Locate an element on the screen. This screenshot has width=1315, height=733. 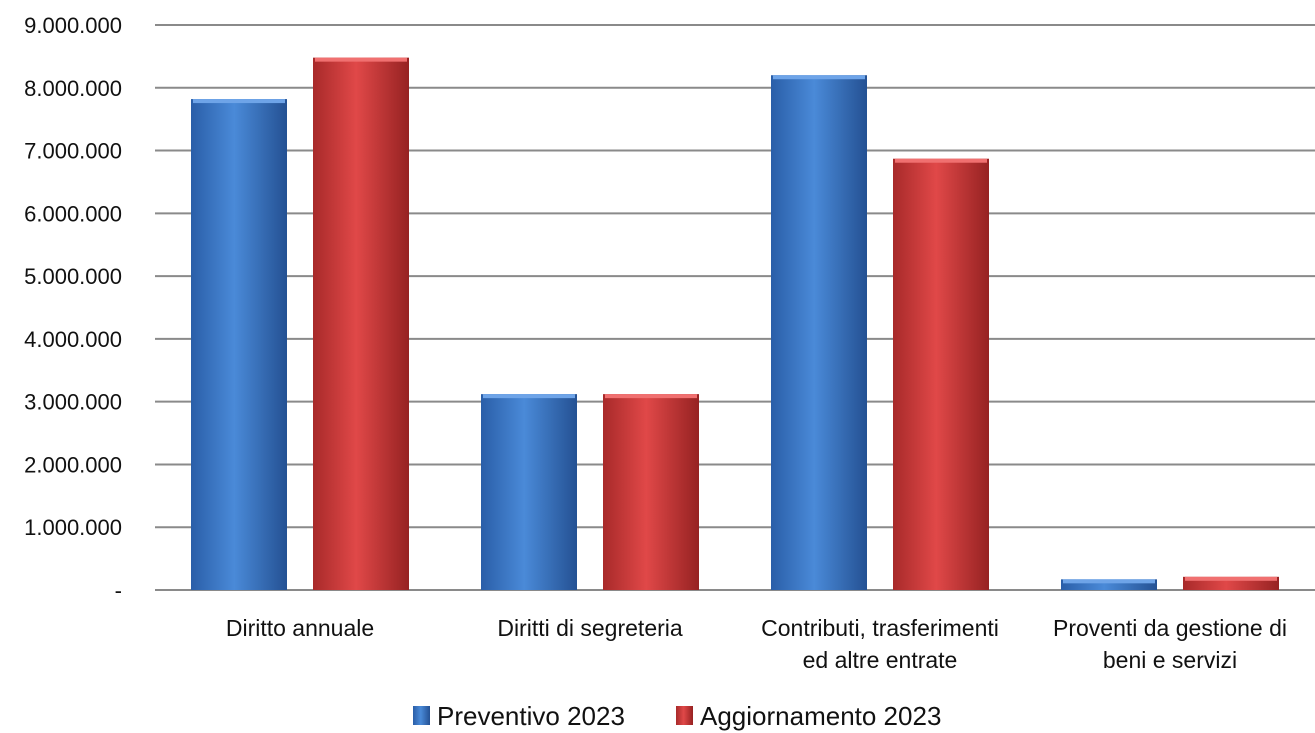
legend: Preventivo 2023 Aggiornamento 2023 is located at coordinates (677, 716).